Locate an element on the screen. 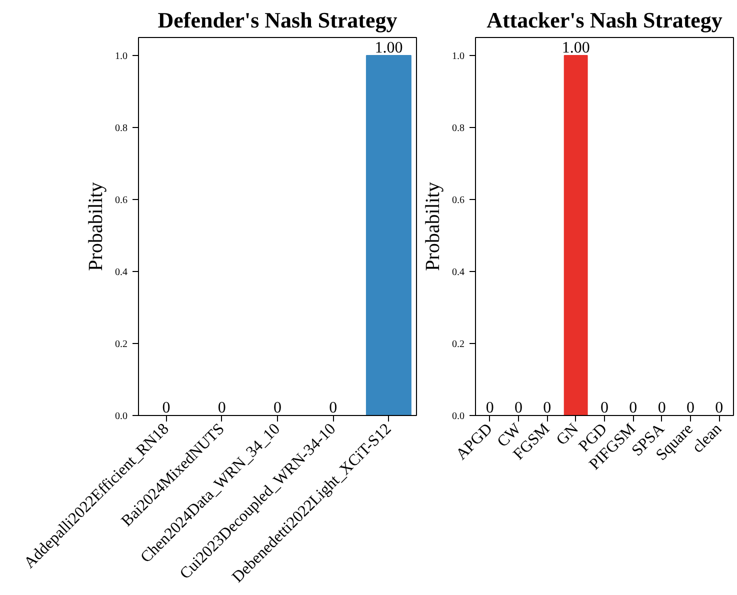 The width and height of the screenshot is (737, 595). chart-title: Attacker's Nash Strategy is located at coordinates (604, 20).